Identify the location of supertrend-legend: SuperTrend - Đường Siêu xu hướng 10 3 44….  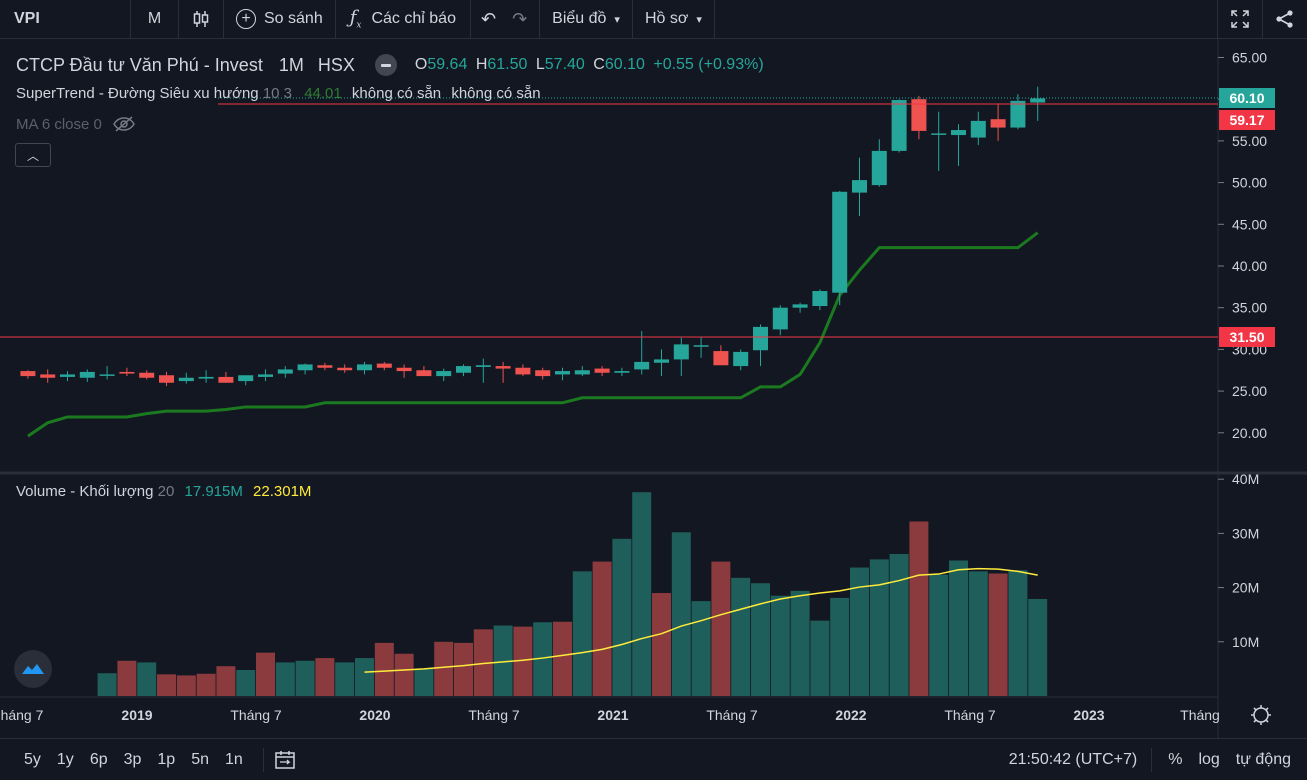
(278, 93).